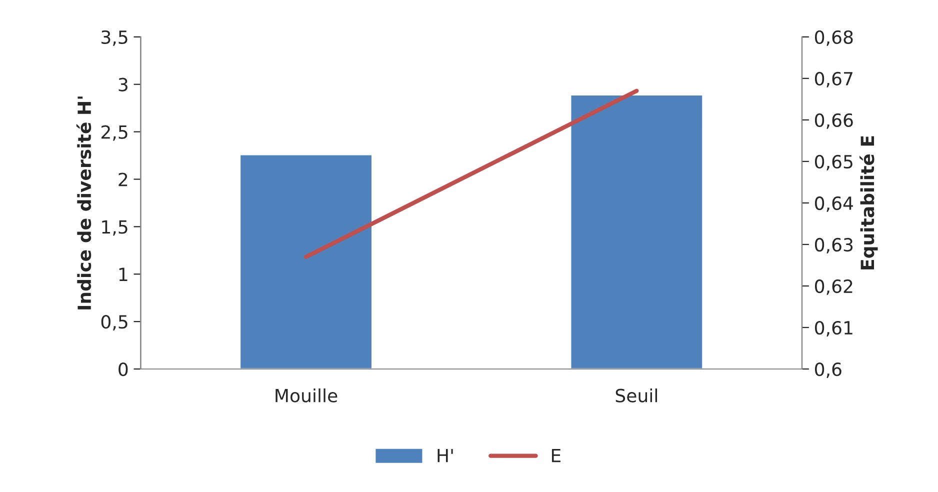  What do you see at coordinates (828, 370) in the screenshot?
I see `y2-tick-label: 0,6` at bounding box center [828, 370].